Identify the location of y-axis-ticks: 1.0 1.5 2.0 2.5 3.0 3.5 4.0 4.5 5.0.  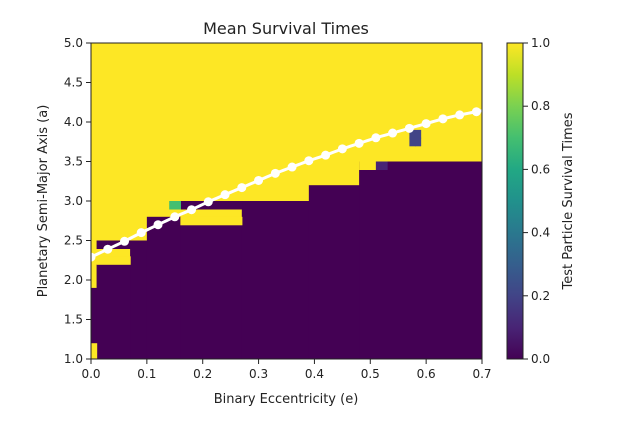
(77, 201).